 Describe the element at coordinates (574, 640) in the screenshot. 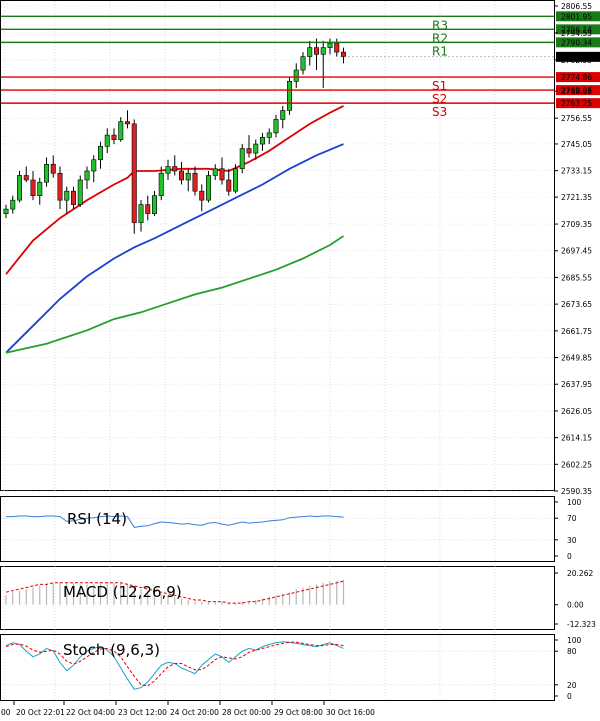

I see `stoch-tick-label: 100` at that location.